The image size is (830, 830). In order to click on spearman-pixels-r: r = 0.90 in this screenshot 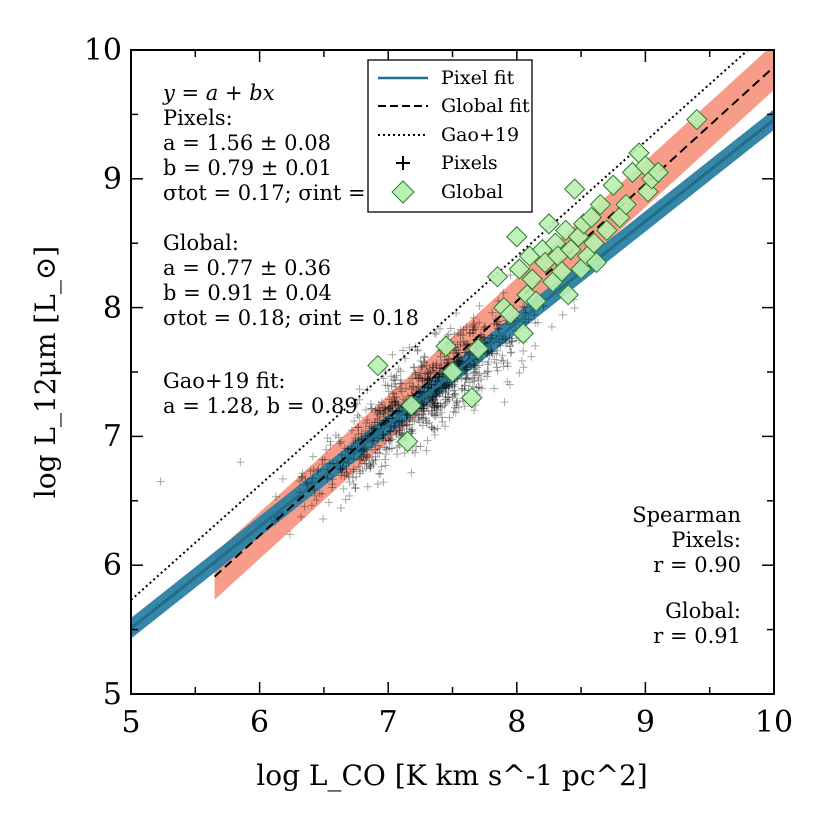, I will do `click(697, 565)`.